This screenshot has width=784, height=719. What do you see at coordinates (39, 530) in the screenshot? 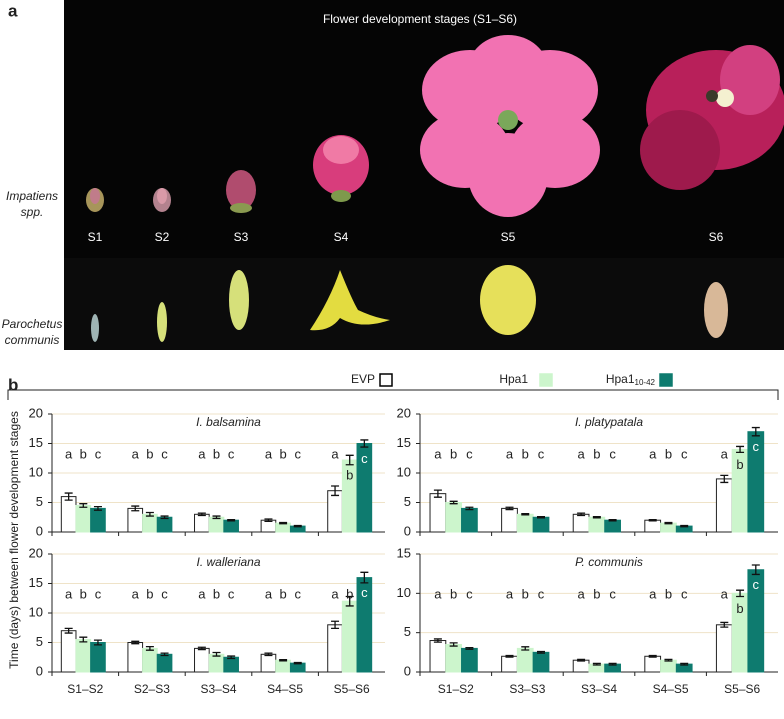
I see `y-tick-label: 0` at bounding box center [39, 530].